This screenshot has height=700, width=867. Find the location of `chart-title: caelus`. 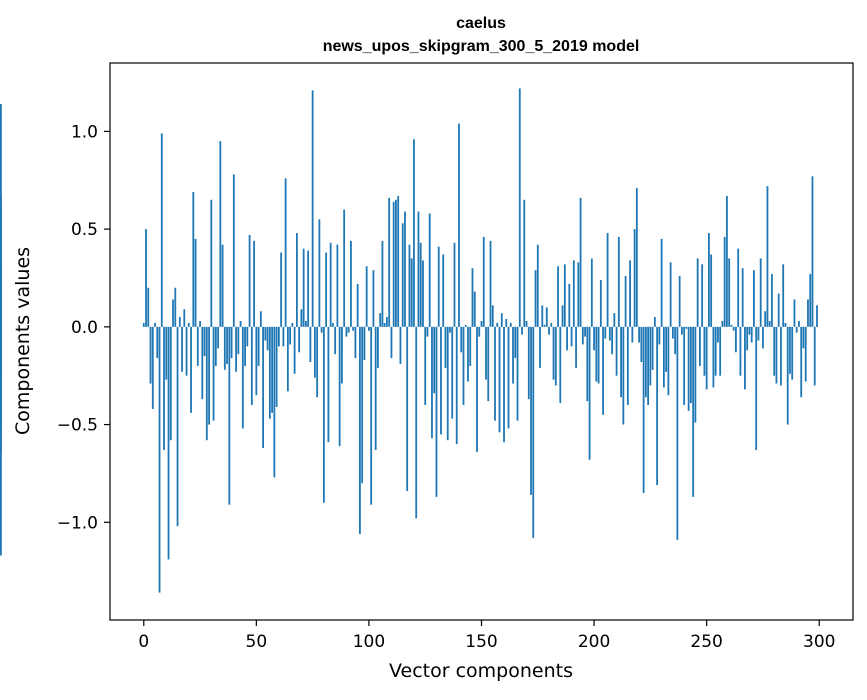

chart-title: caelus is located at coordinates (481, 23).